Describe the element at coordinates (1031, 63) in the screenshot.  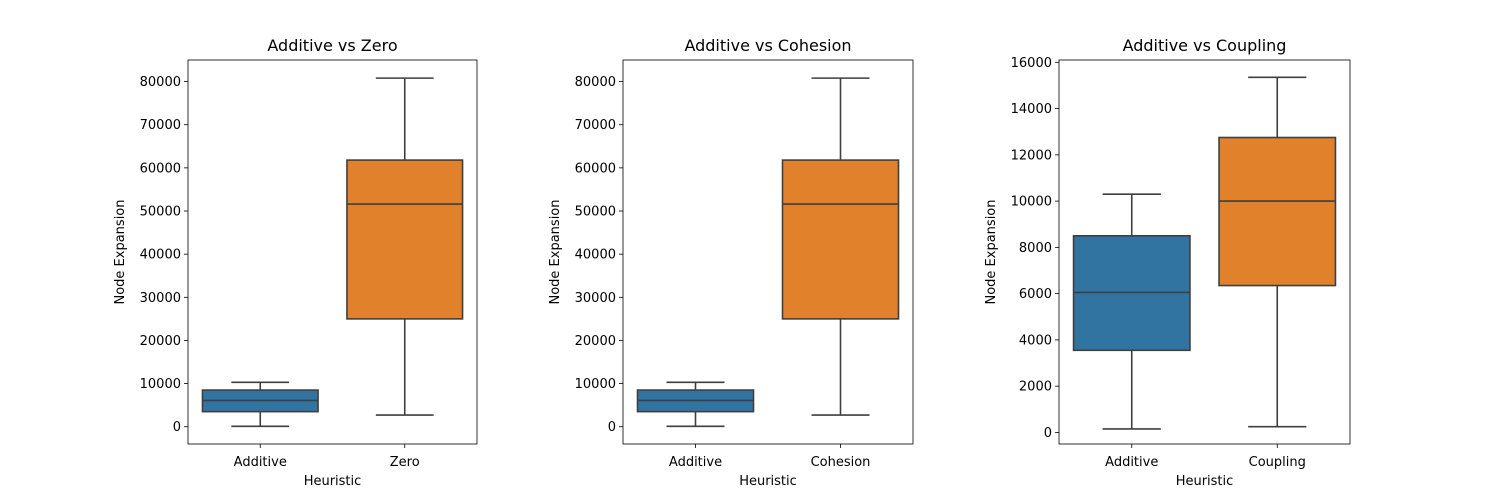
I see `y-tick-label: 16000` at that location.